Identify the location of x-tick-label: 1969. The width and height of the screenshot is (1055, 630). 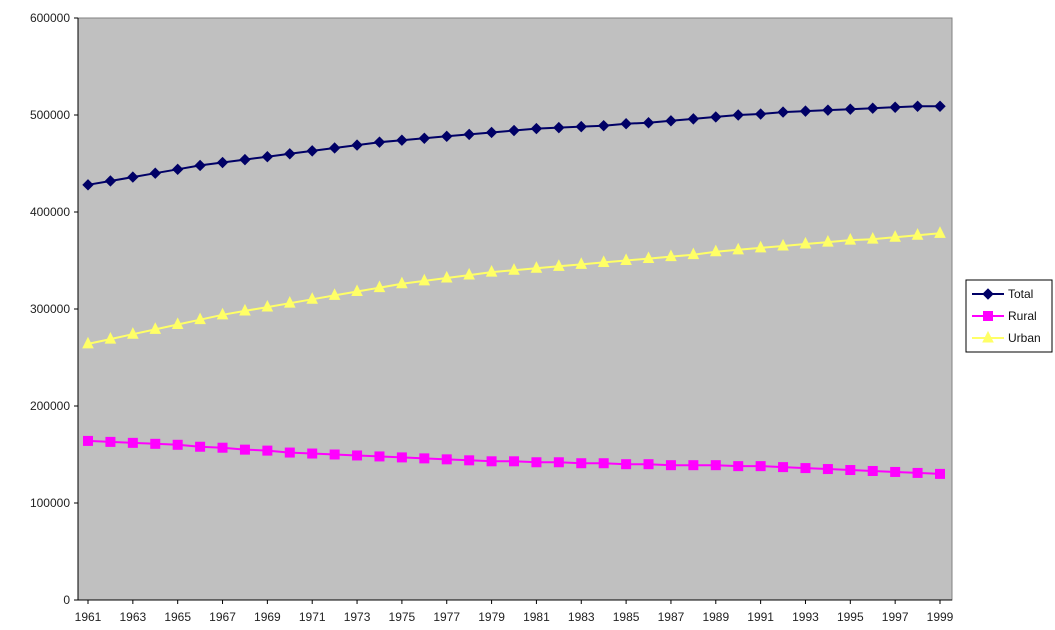
(267, 617).